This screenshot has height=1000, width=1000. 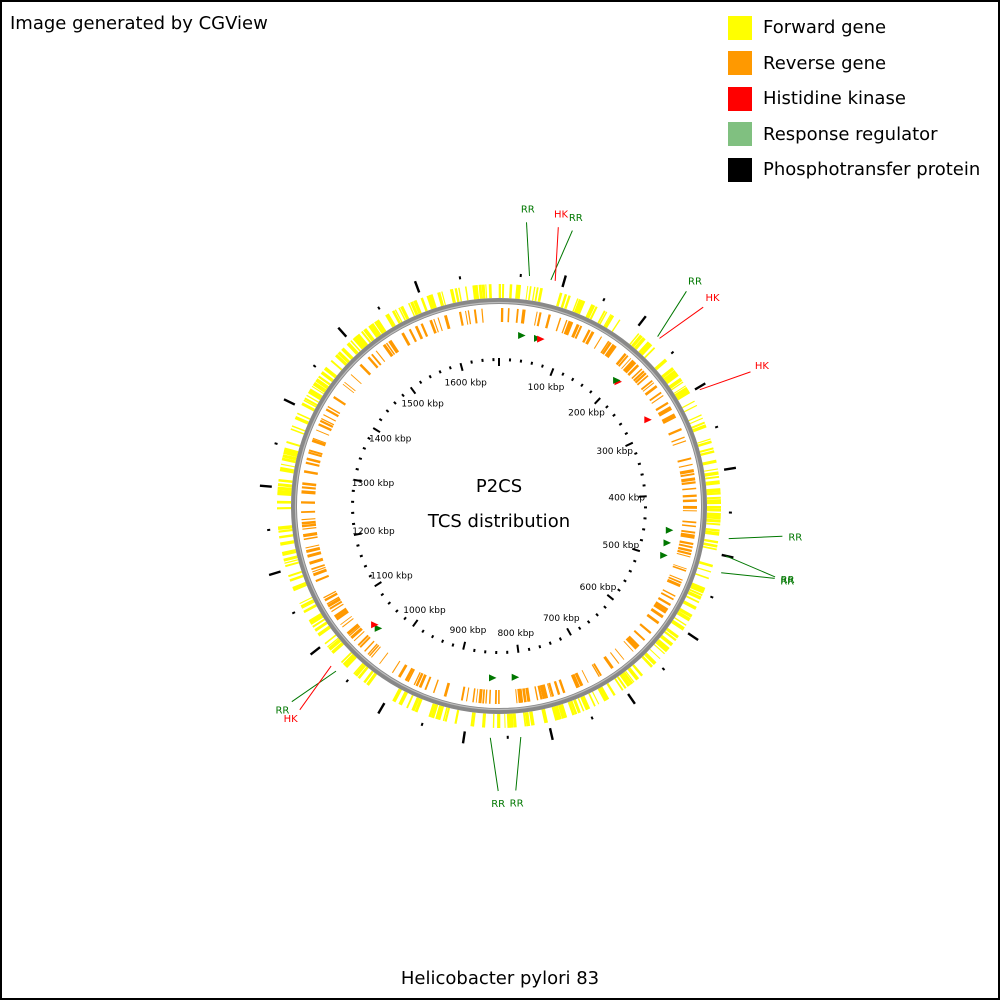 What do you see at coordinates (695, 282) in the screenshot?
I see `rr-label: RR` at bounding box center [695, 282].